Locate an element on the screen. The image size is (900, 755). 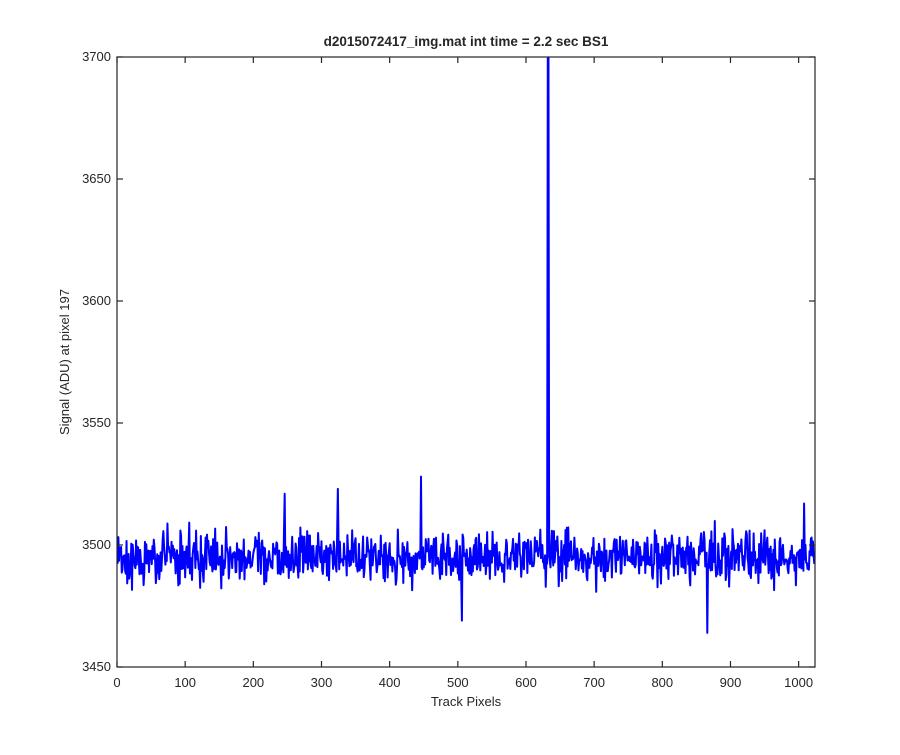
y-tick-label: 3700 is located at coordinates (96, 56).